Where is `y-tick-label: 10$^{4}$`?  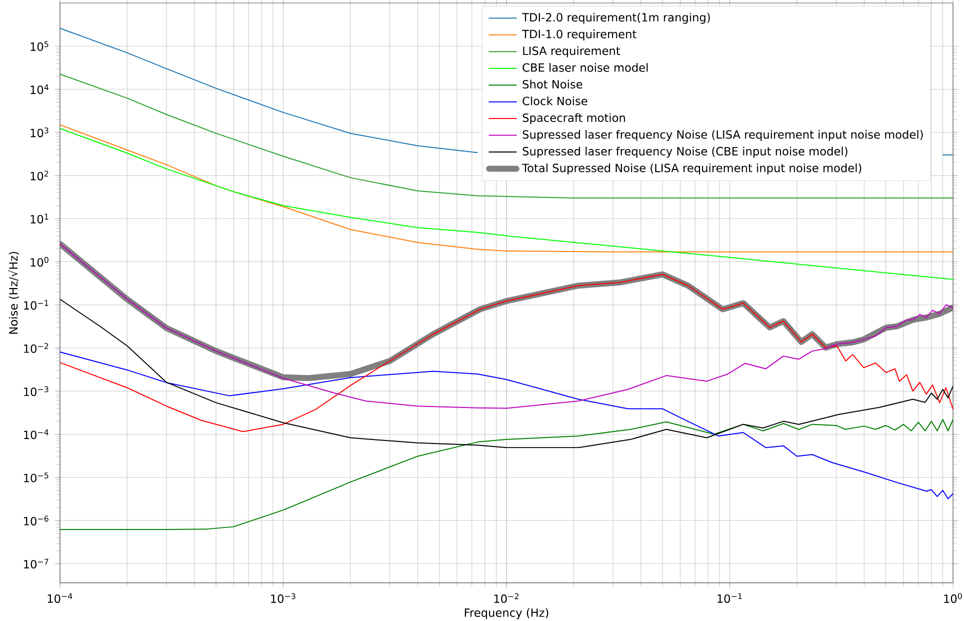
y-tick-label: 10$^{4}$ is located at coordinates (39, 89).